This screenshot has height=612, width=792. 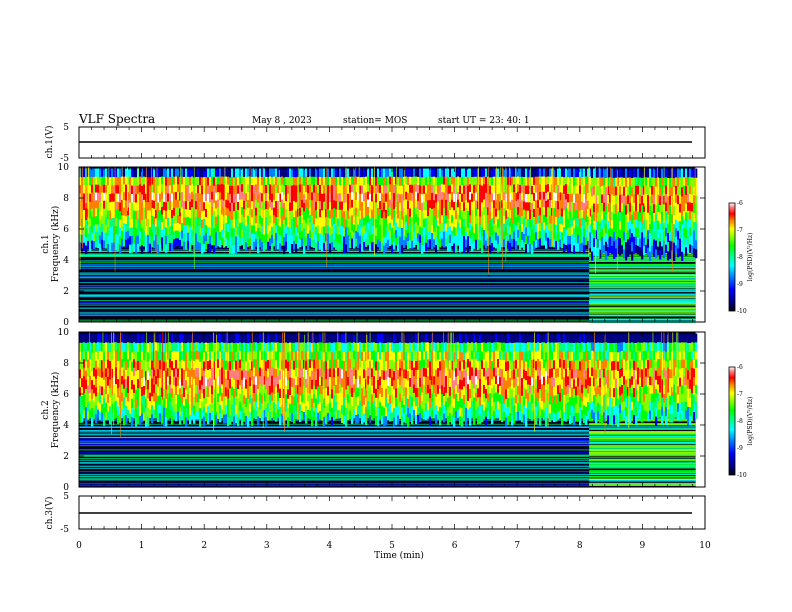 What do you see at coordinates (334, 460) in the screenshot?
I see `spec2-hline` at bounding box center [334, 460].